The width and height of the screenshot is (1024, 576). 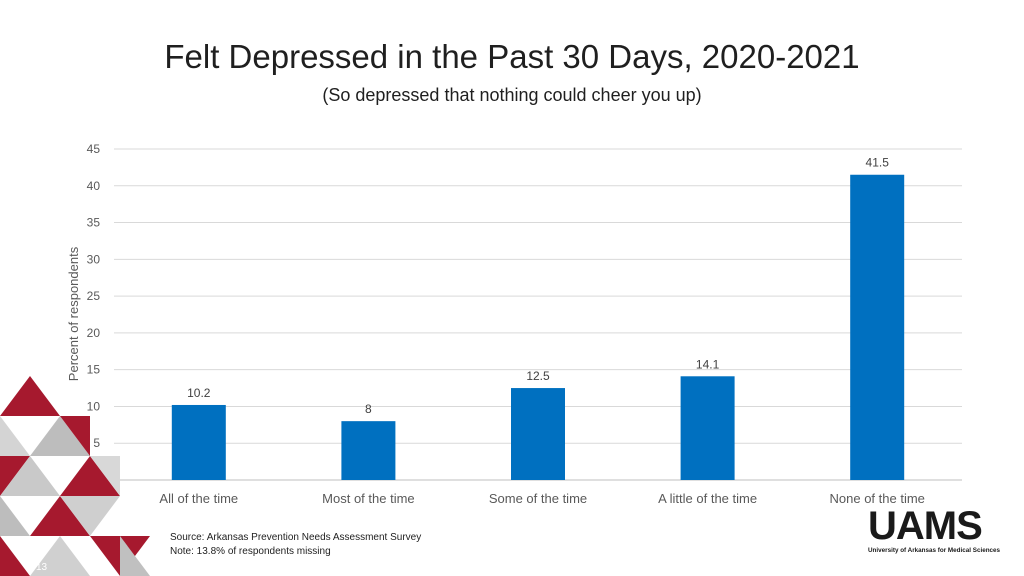 What do you see at coordinates (96, 443) in the screenshot?
I see `y-tick-label: 5` at bounding box center [96, 443].